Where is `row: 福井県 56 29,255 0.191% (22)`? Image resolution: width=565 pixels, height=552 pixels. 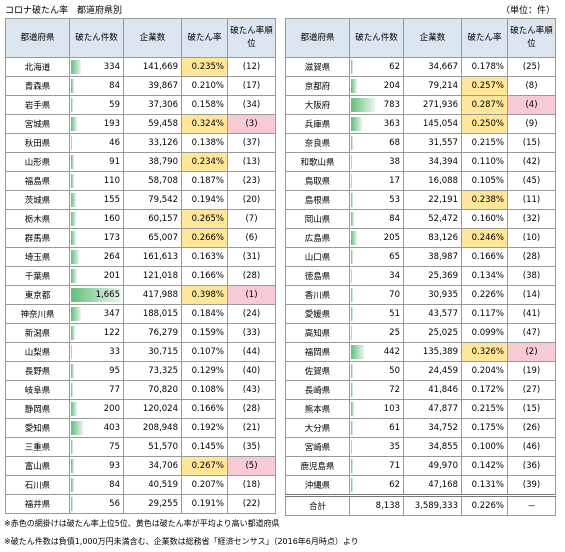 row: 福井県 56 29,255 0.191% (22) is located at coordinates (140, 504).